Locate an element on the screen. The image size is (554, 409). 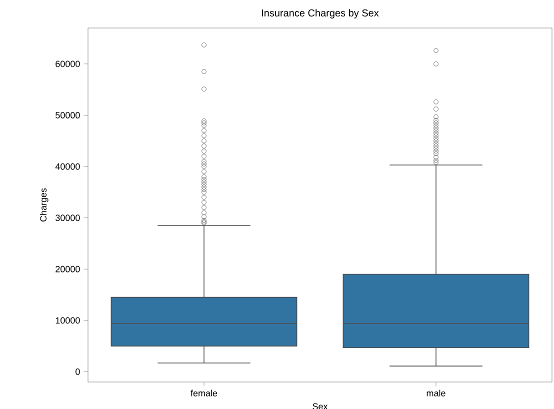
x-tick-label: male is located at coordinates (436, 393).